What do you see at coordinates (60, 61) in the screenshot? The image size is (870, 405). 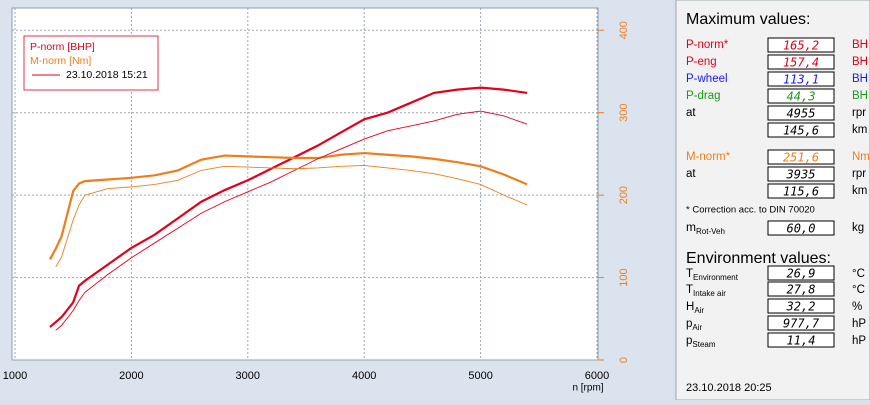 I see `legend-label: M-norm [Nm]` at bounding box center [60, 61].